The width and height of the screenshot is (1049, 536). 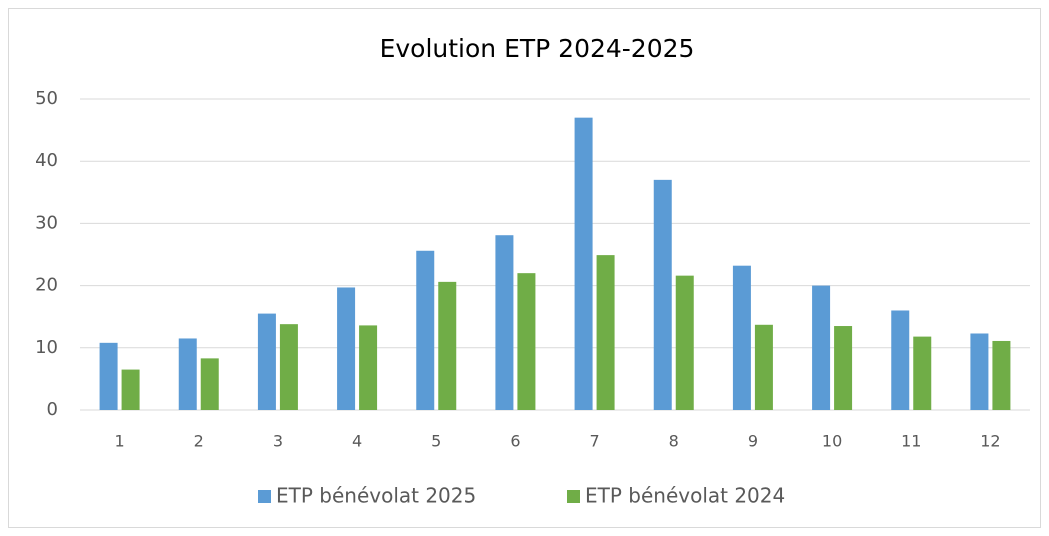 I want to click on legend-label: ETP bénévolat 2025, so click(x=376, y=496).